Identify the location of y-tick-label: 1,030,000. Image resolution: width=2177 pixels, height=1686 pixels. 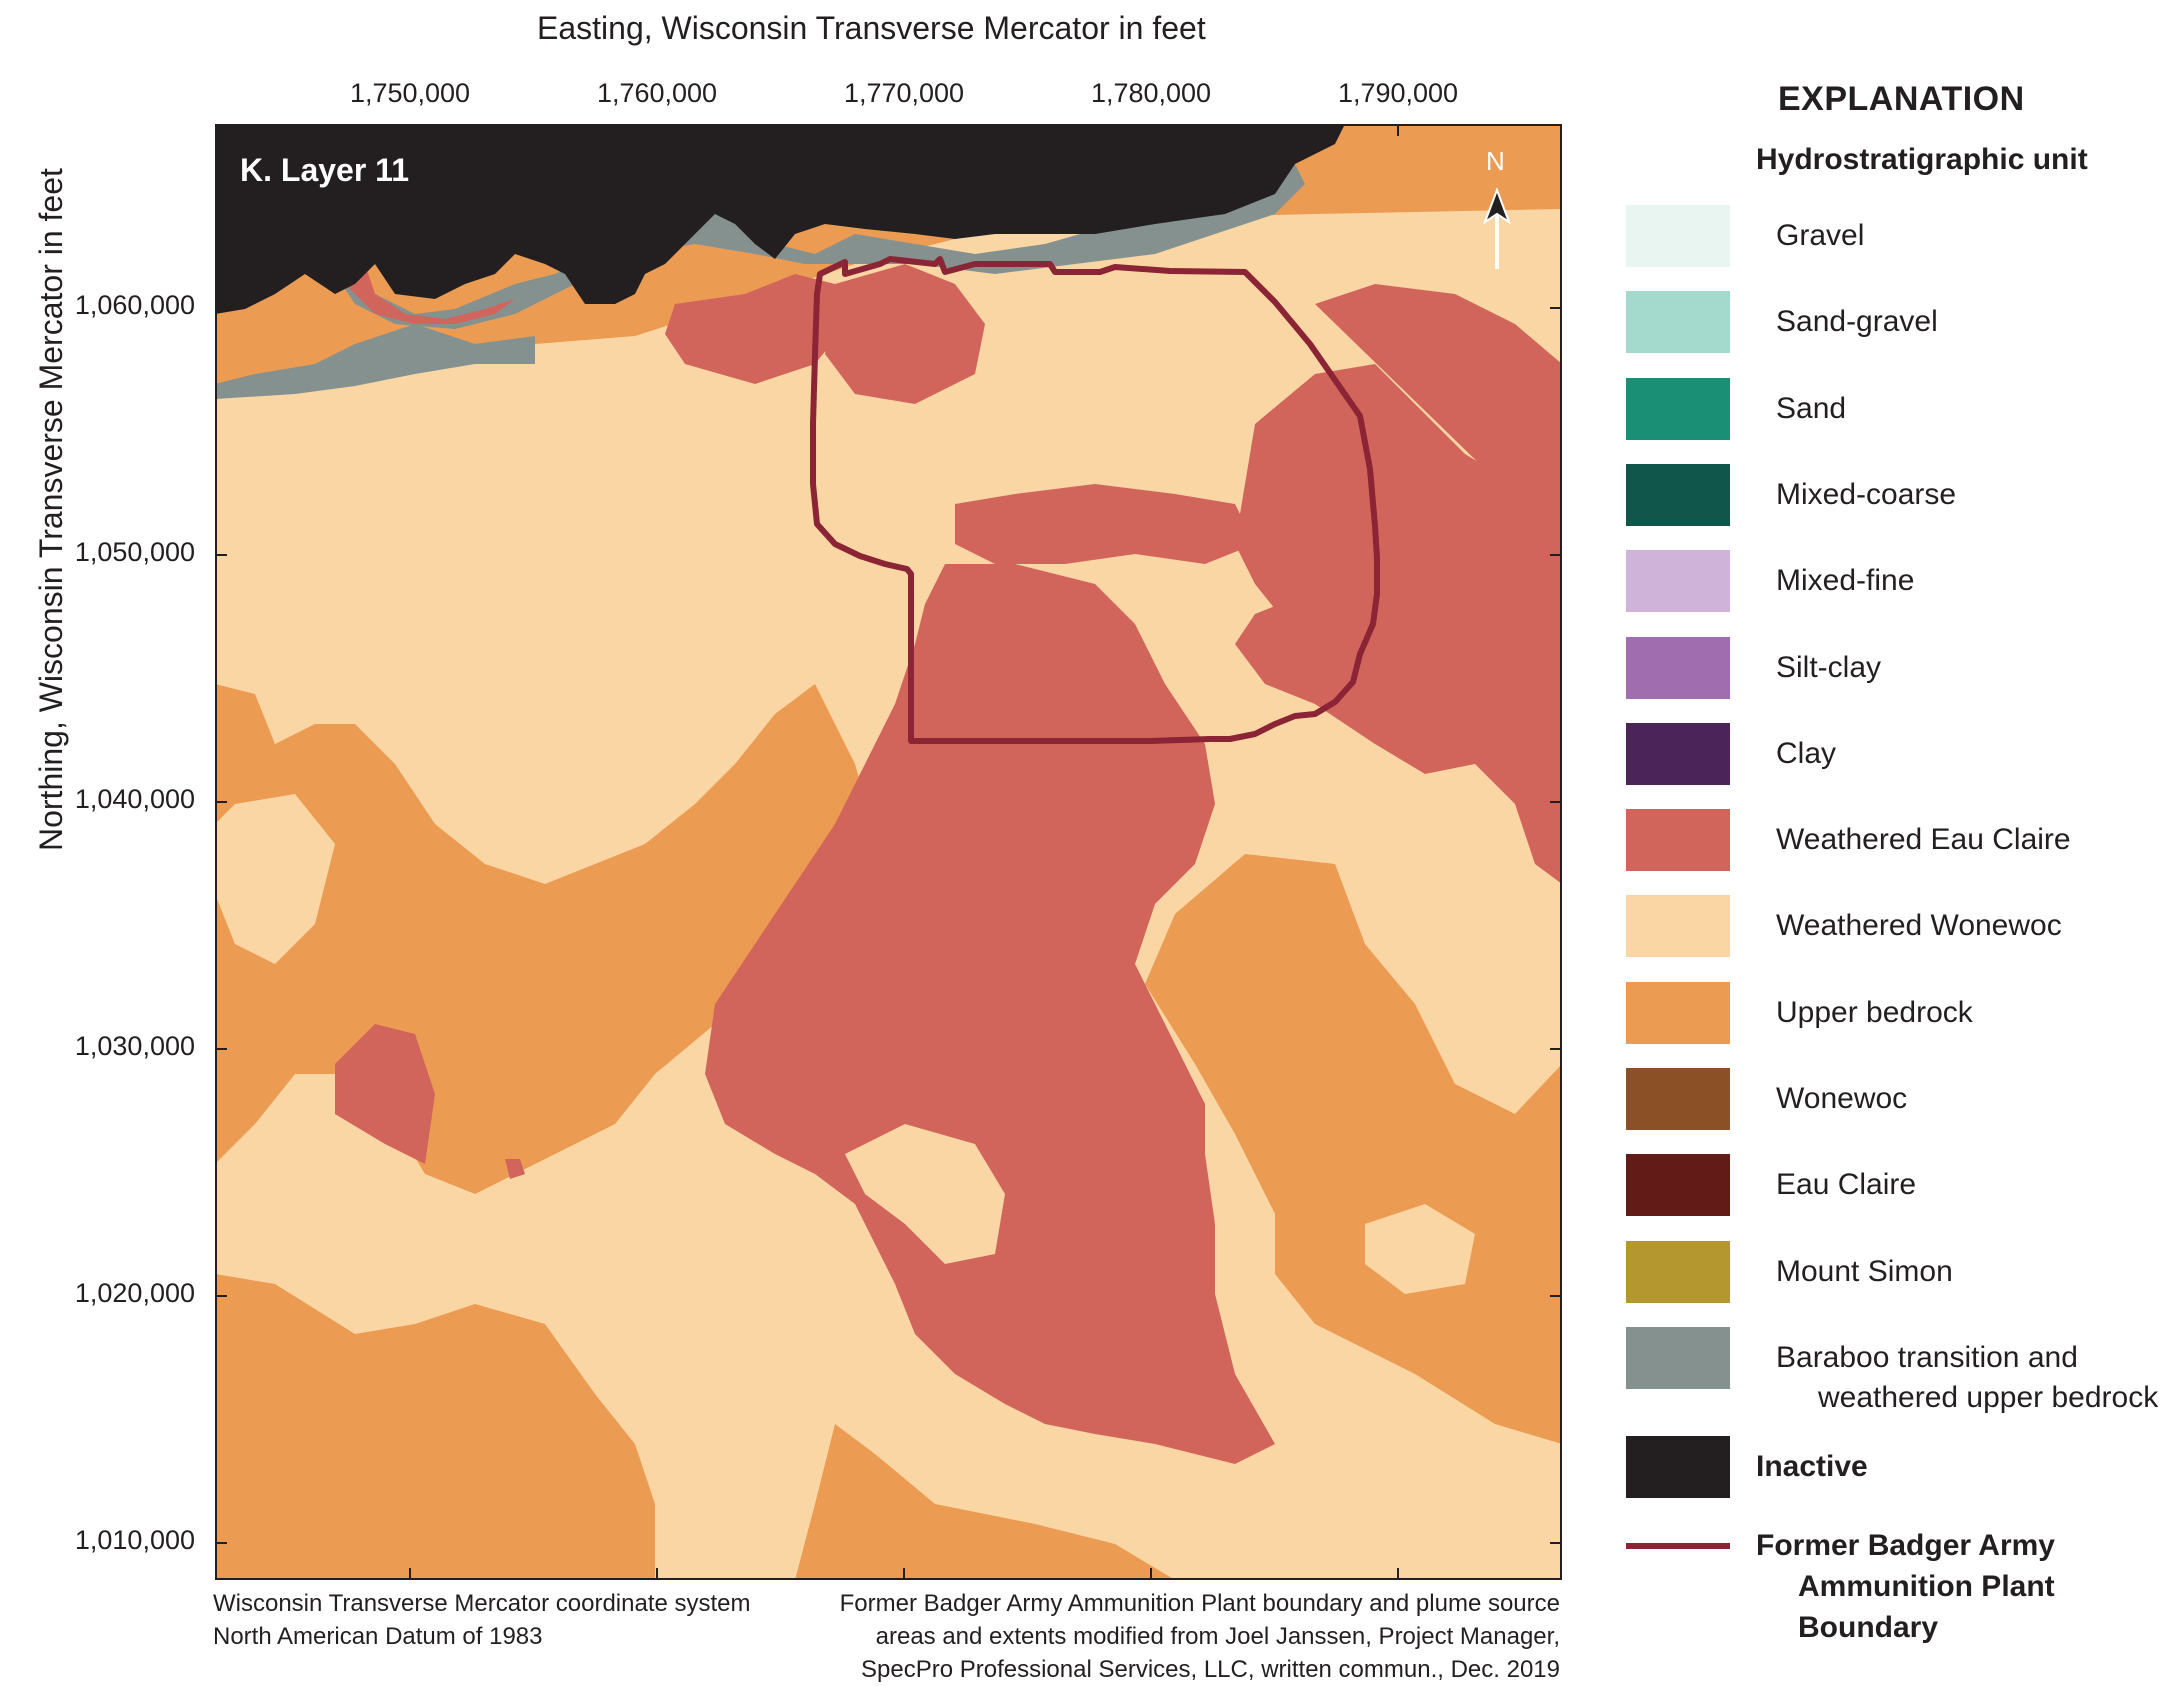
(134, 1046).